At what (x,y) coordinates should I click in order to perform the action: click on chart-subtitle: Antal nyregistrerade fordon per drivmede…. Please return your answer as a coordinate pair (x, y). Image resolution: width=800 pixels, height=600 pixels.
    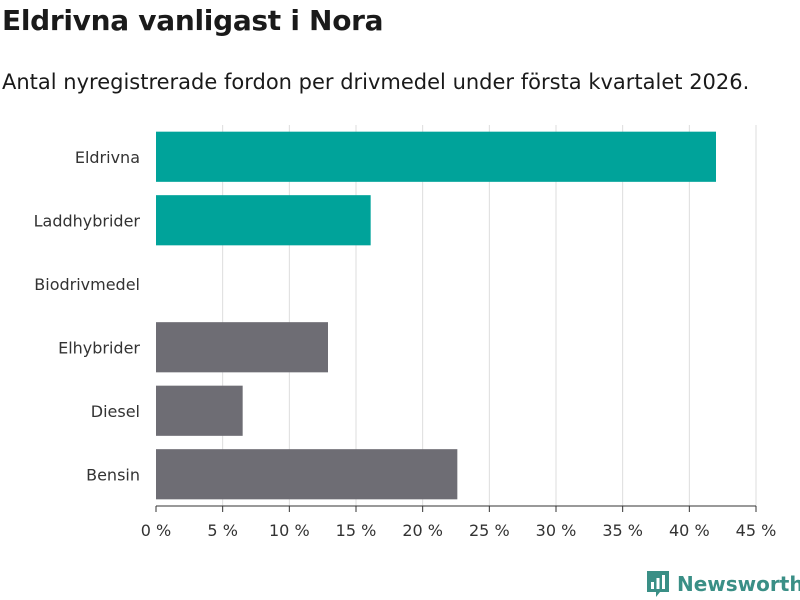
    Looking at the image, I should click on (376, 82).